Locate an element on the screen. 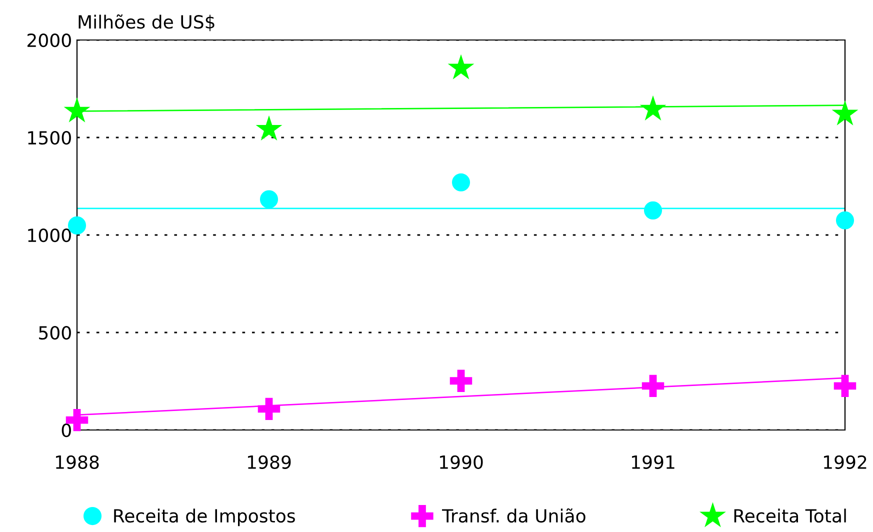 This screenshot has height=532, width=873. y-tick-label: 1500 is located at coordinates (49, 137).